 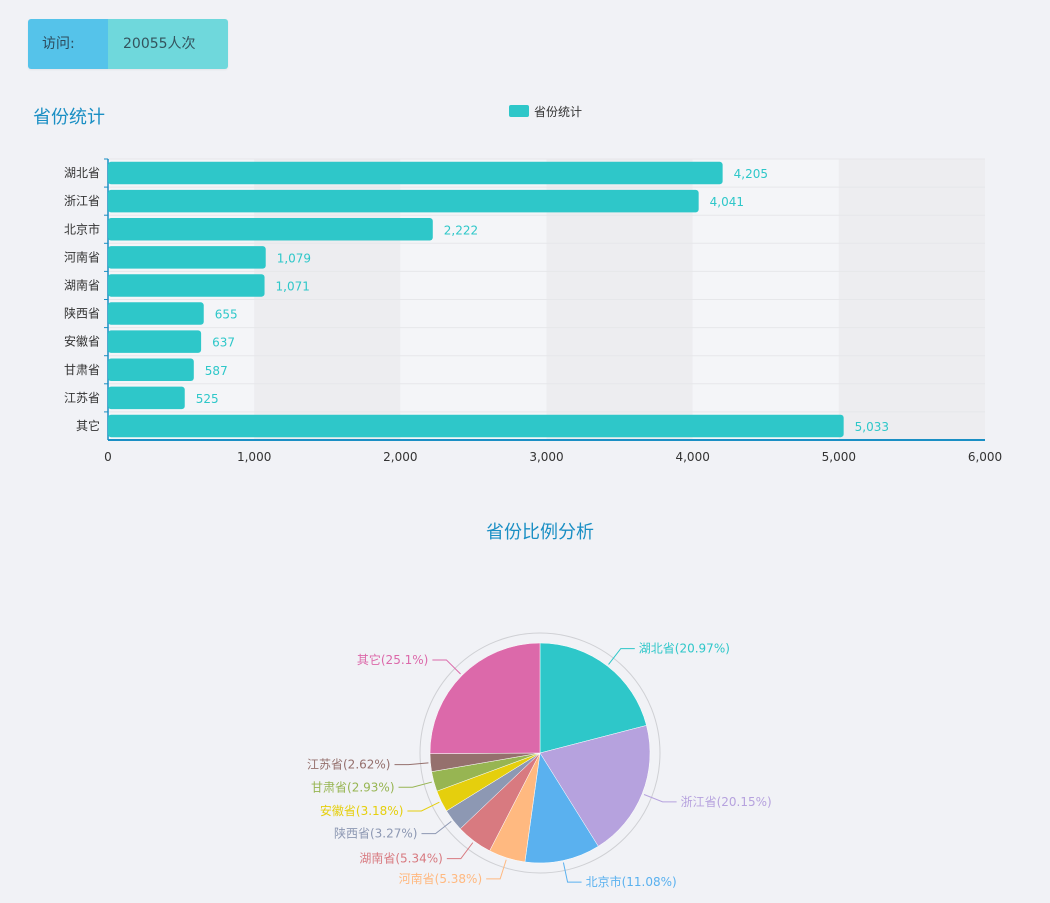 I want to click on bar-甘肃省, so click(x=151, y=369).